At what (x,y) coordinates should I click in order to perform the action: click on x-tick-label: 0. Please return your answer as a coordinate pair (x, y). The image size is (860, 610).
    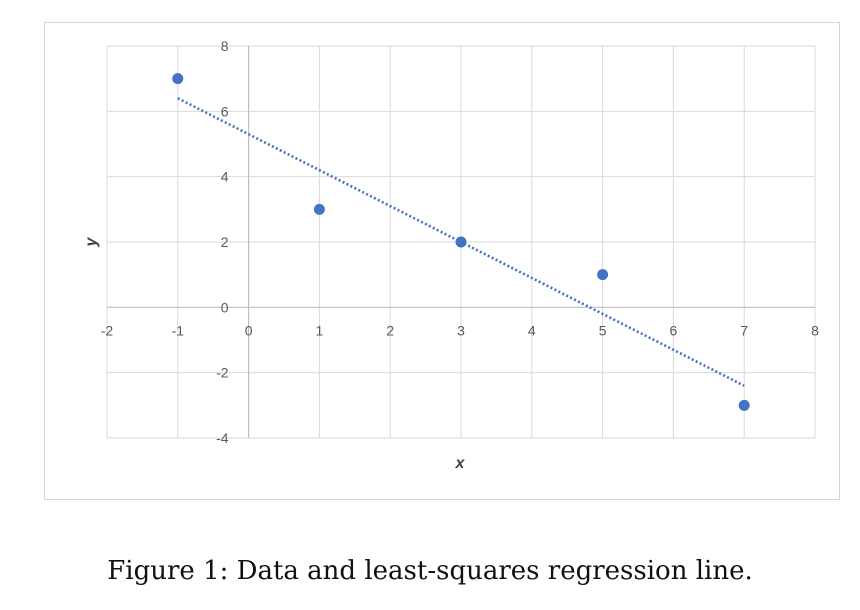
    Looking at the image, I should click on (249, 330).